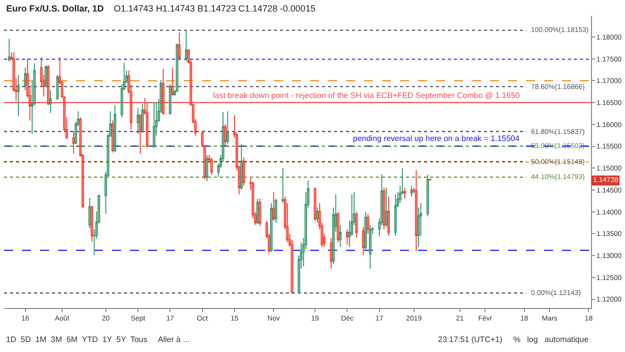  I want to click on chart-subtitle: O1.14743 H1.14743 B1.14723 C1.14728 -0.00015, so click(215, 9).